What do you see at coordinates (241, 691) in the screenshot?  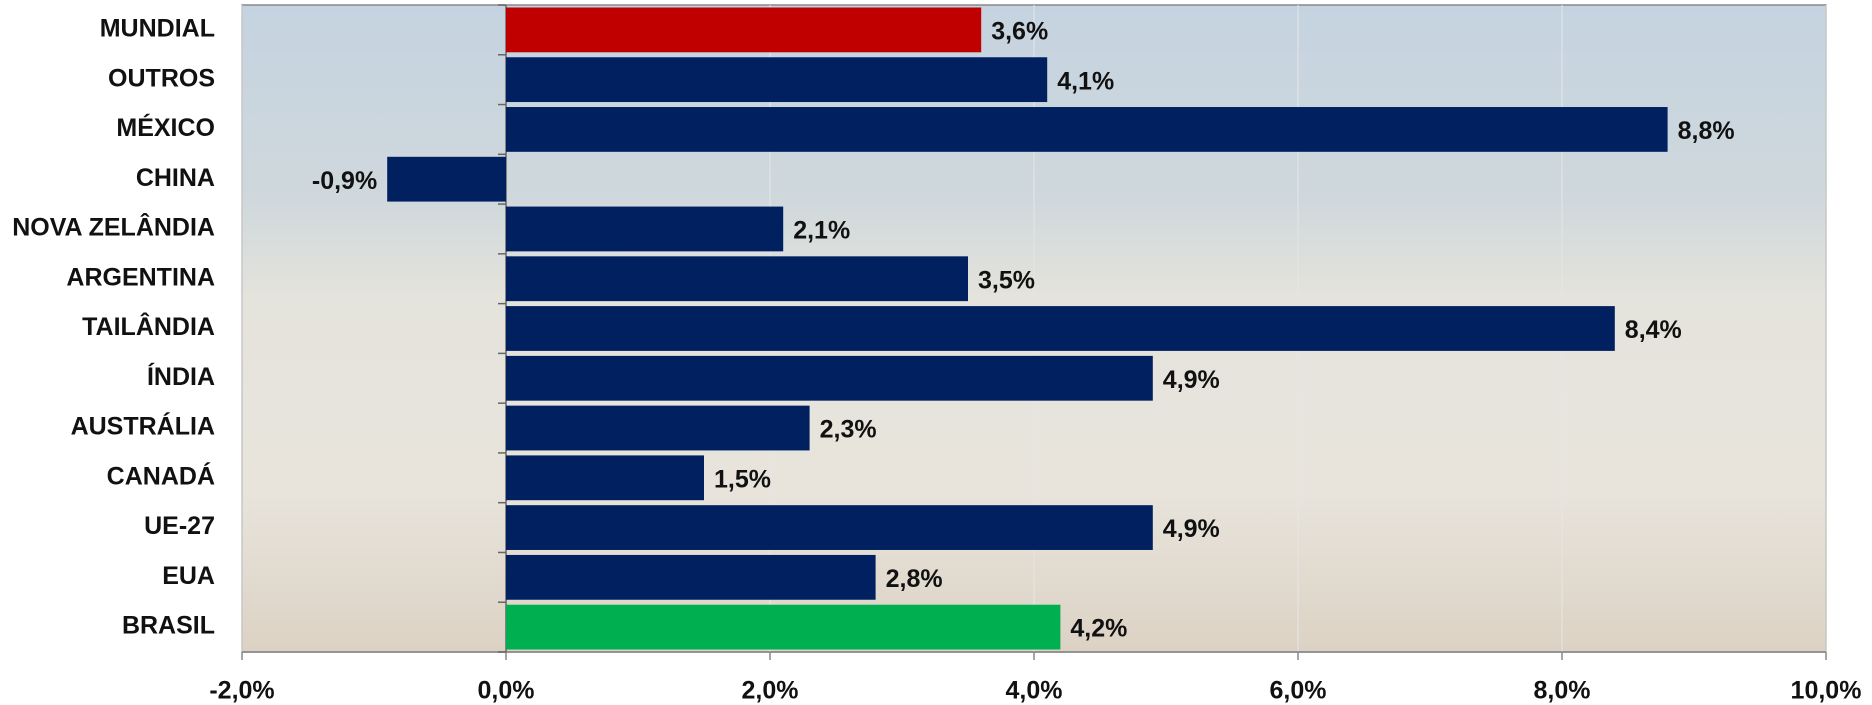 I see `x-tick-label: -2,0%` at bounding box center [241, 691].